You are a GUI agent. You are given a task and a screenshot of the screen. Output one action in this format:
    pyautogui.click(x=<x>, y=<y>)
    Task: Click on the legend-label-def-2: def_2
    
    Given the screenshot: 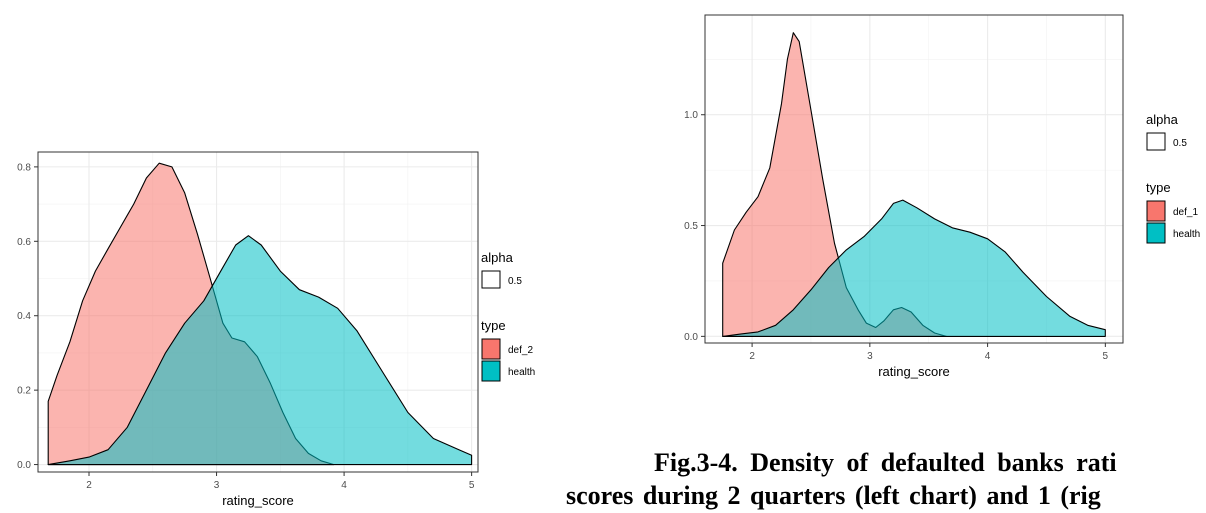 What is the action you would take?
    pyautogui.click(x=520, y=350)
    